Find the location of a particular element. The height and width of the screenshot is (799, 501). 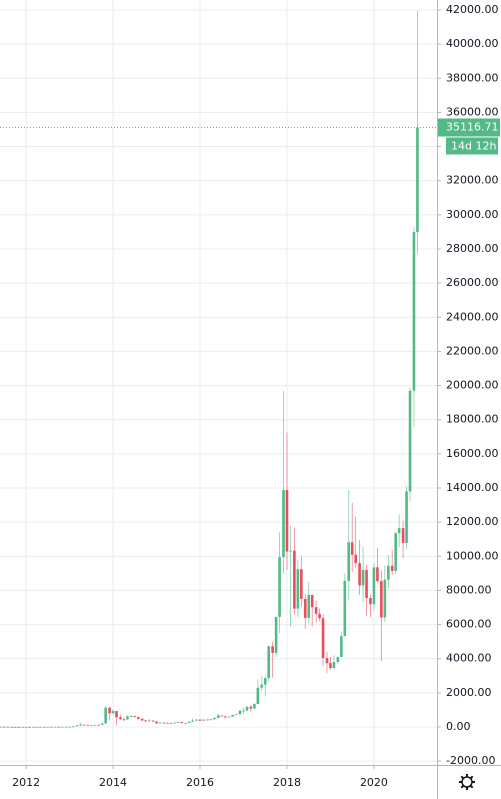

y-tick-label: 20000.00 is located at coordinates (472, 385).